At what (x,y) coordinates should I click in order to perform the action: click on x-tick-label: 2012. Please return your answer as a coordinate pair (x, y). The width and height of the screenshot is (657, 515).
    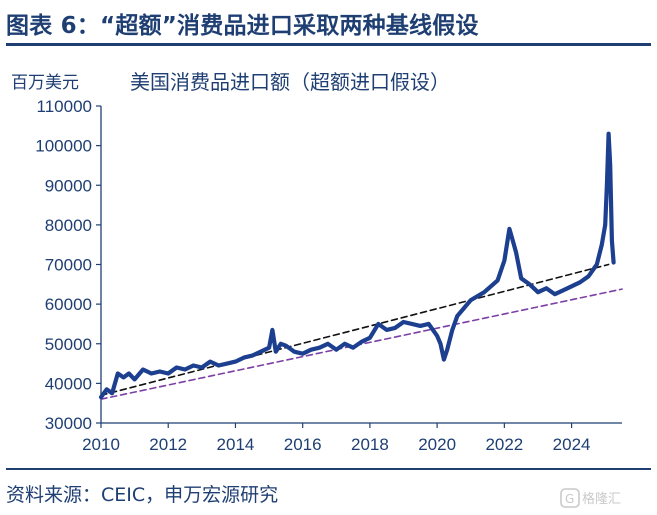
    Looking at the image, I should click on (168, 444).